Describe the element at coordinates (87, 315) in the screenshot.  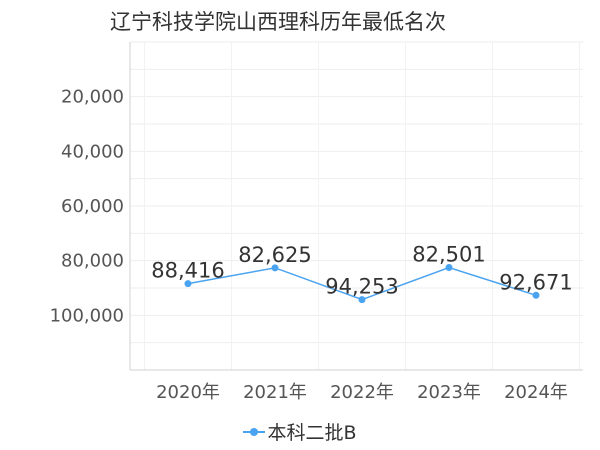
I see `y-tick-label: 100,000` at that location.